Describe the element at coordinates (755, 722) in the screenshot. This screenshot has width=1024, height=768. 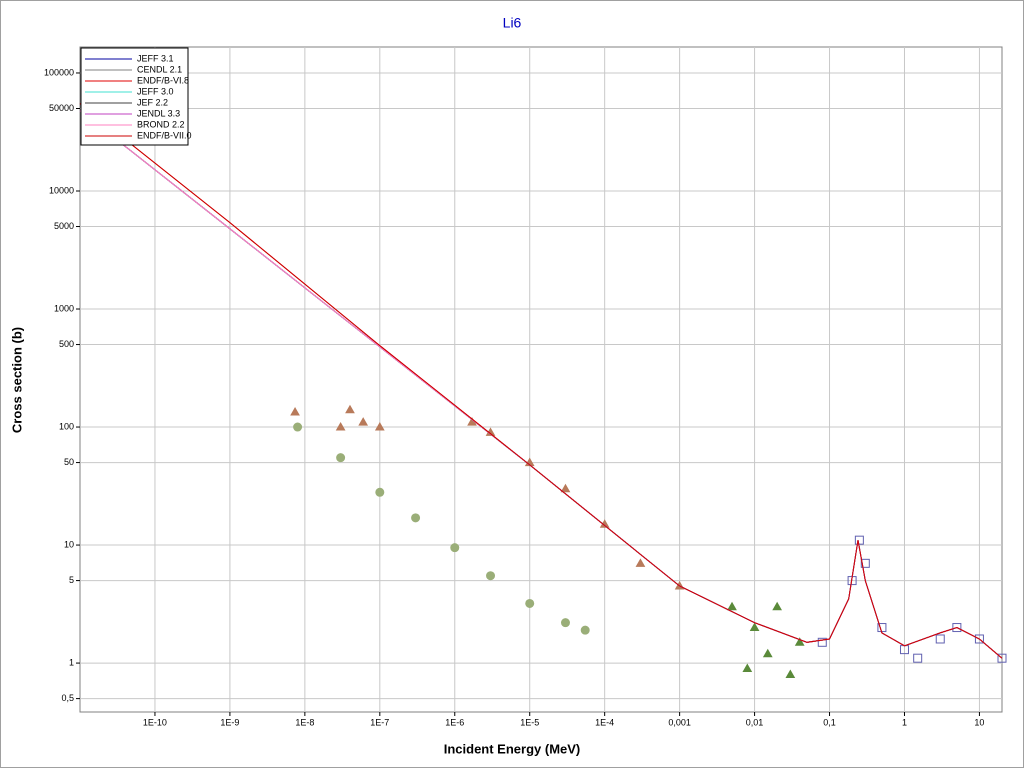
I see `x-tick-label: 0,01` at that location.